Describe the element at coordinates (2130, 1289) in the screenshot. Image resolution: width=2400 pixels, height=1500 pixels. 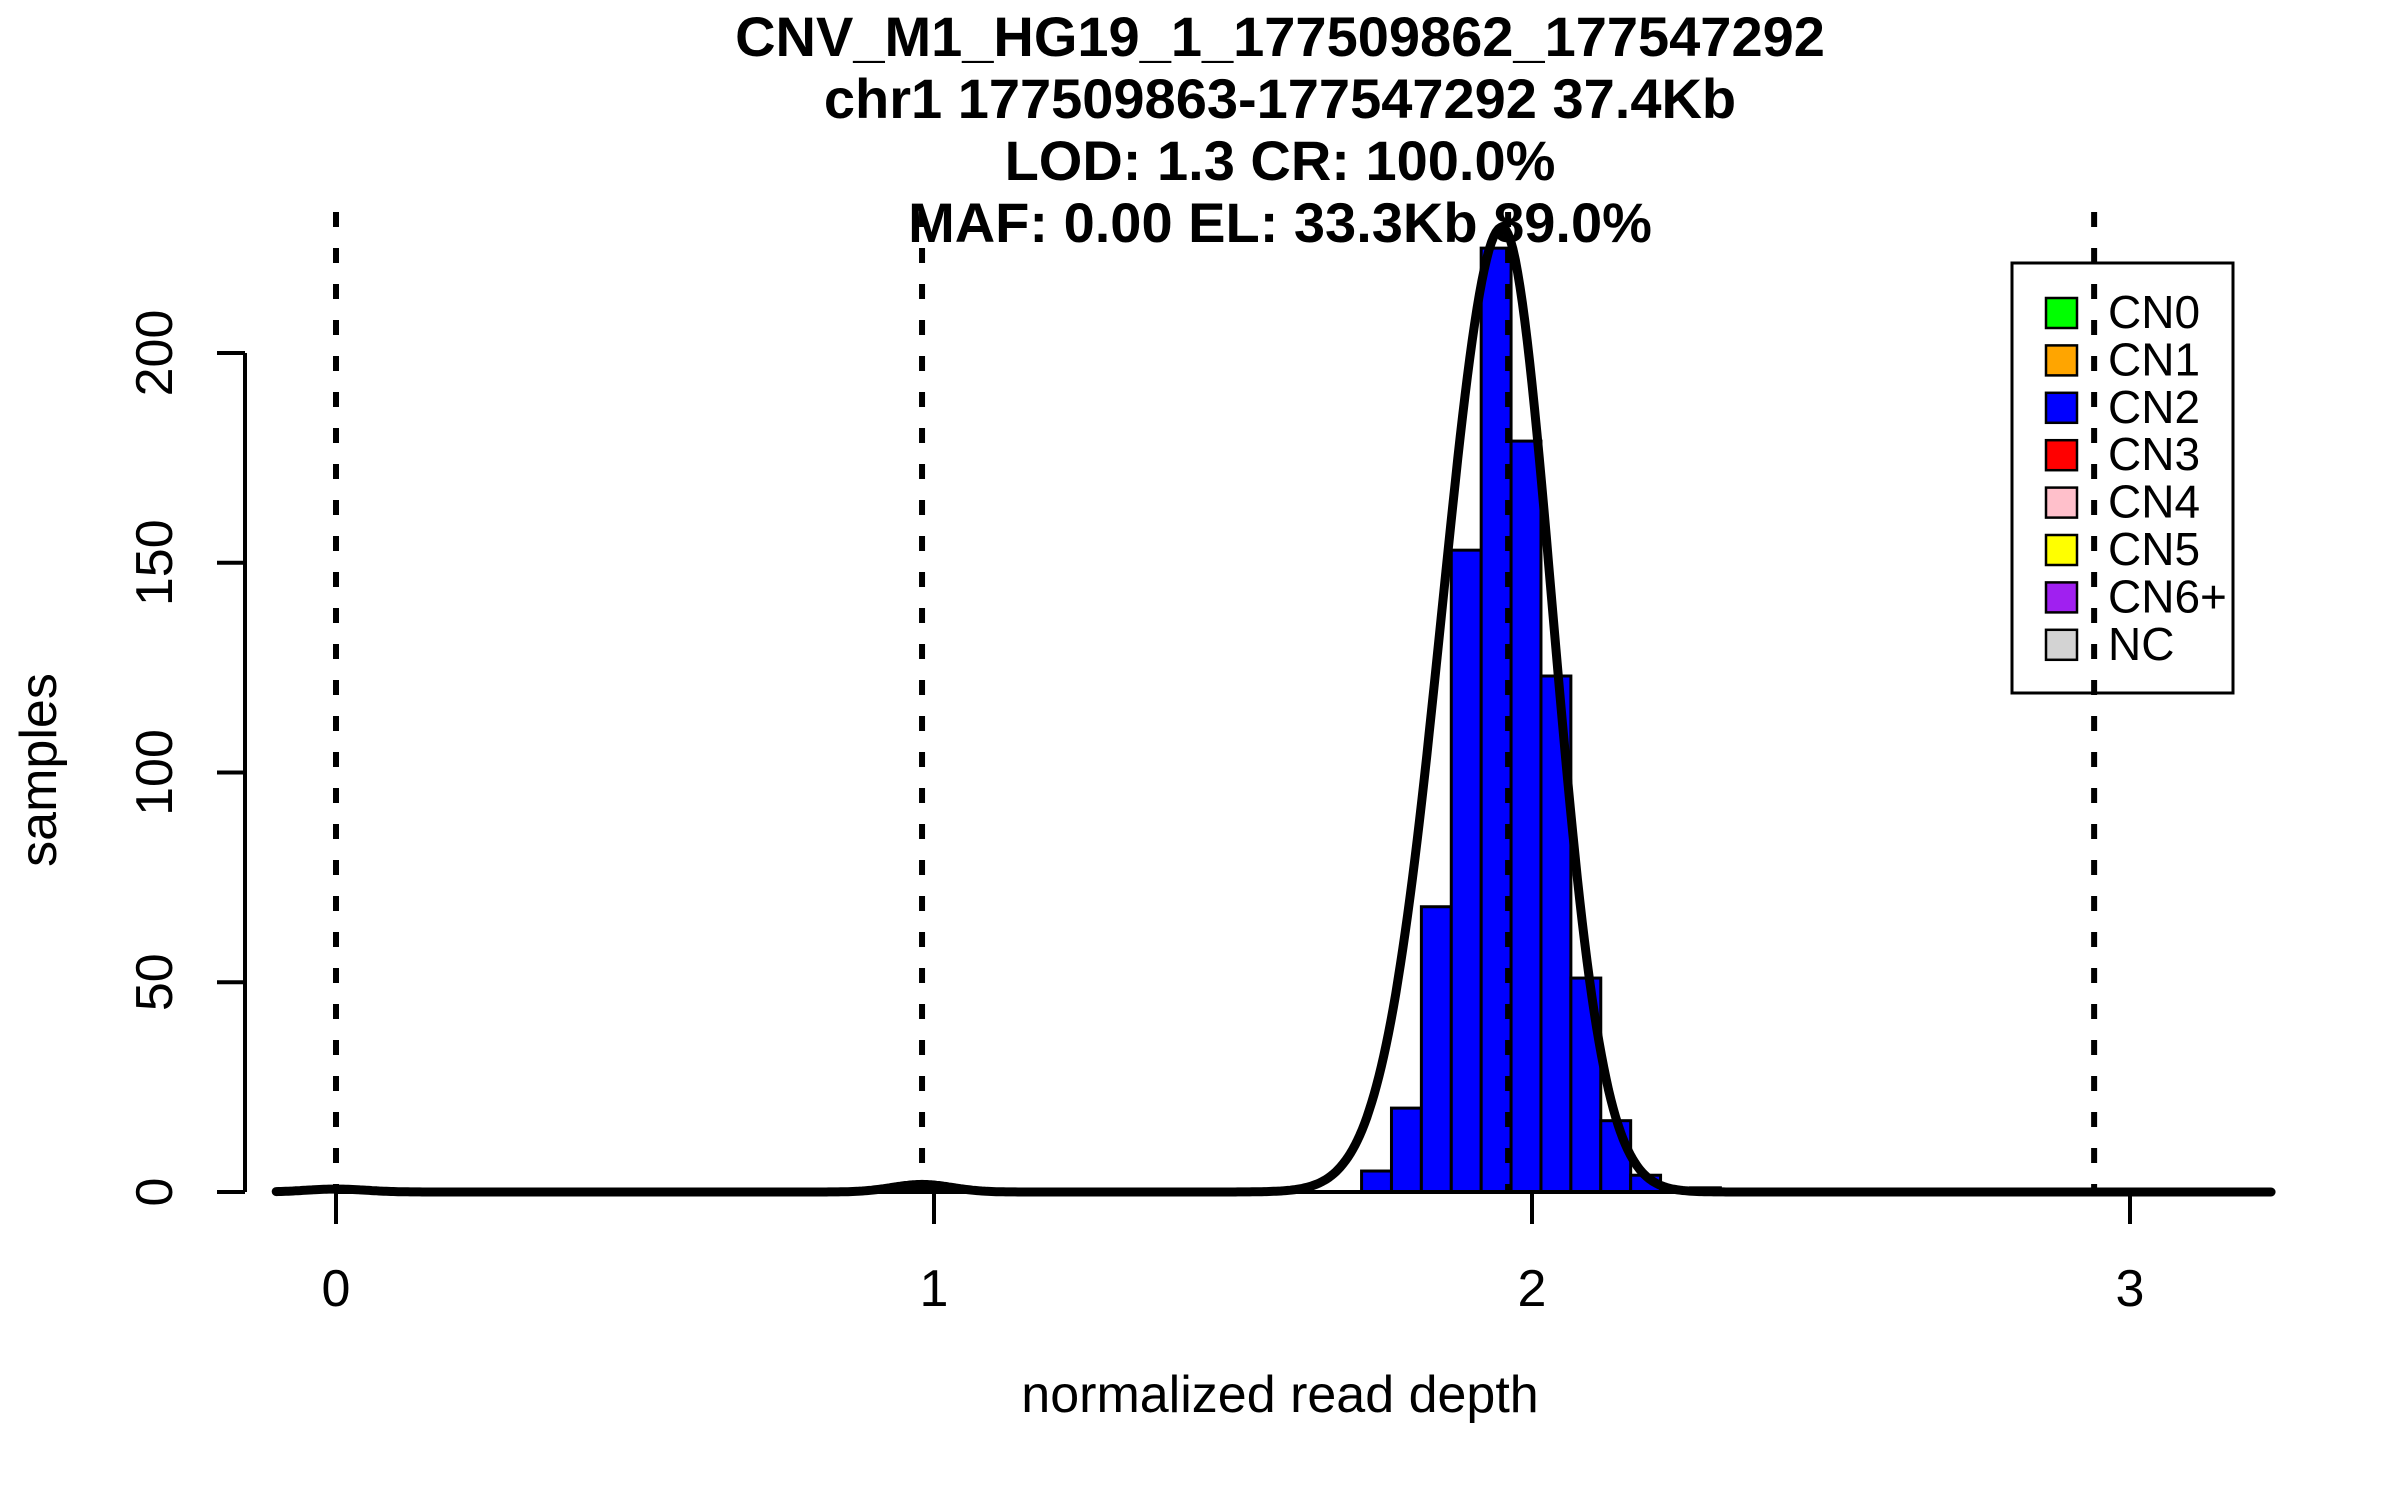
I see `x-tick-label: 3` at that location.